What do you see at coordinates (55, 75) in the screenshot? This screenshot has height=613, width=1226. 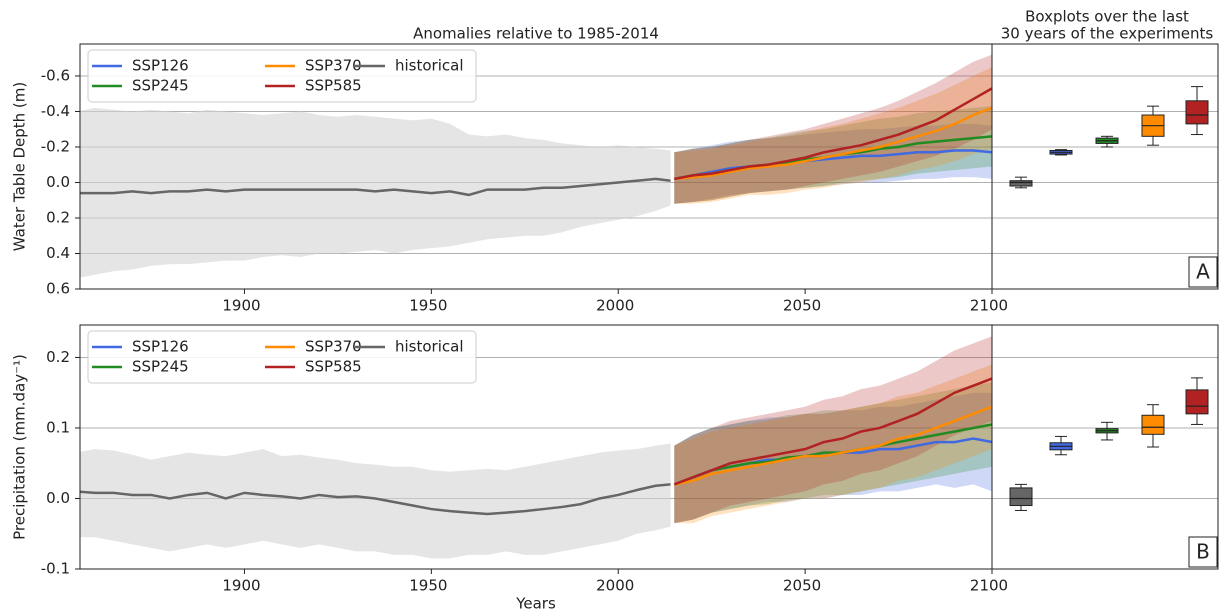 I see `y-tick-label: -0.6` at bounding box center [55, 75].